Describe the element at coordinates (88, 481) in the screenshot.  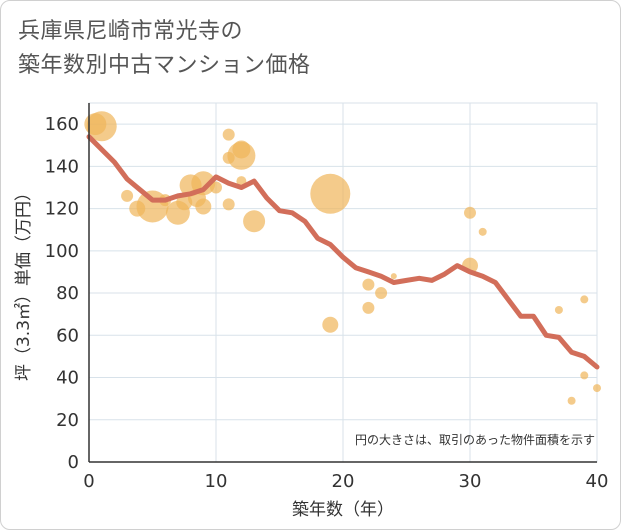
I see `x-tick-label: 0` at that location.